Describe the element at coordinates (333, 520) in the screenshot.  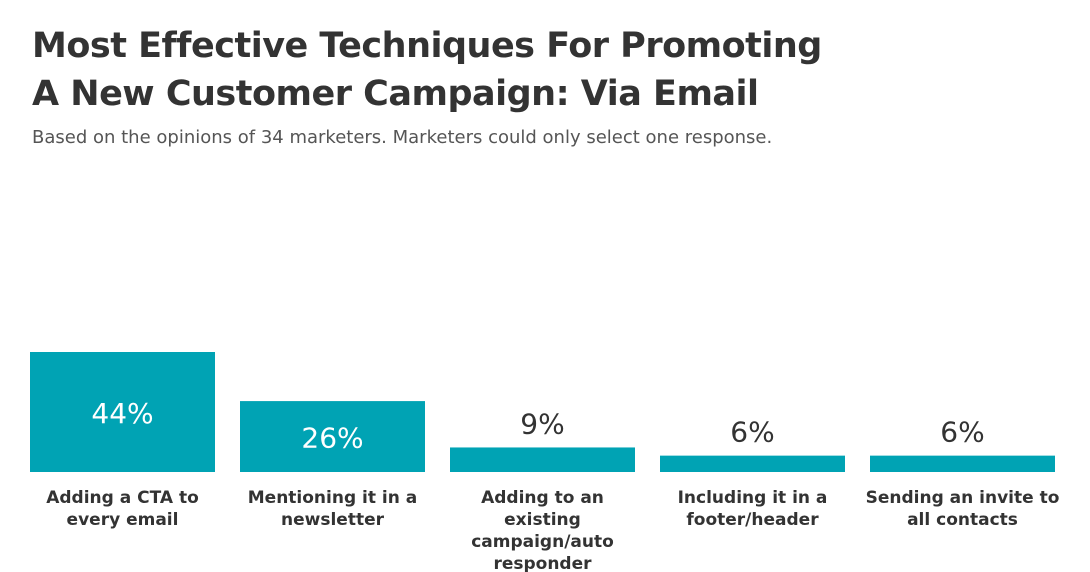
I see `category-label-line: newsletter` at that location.